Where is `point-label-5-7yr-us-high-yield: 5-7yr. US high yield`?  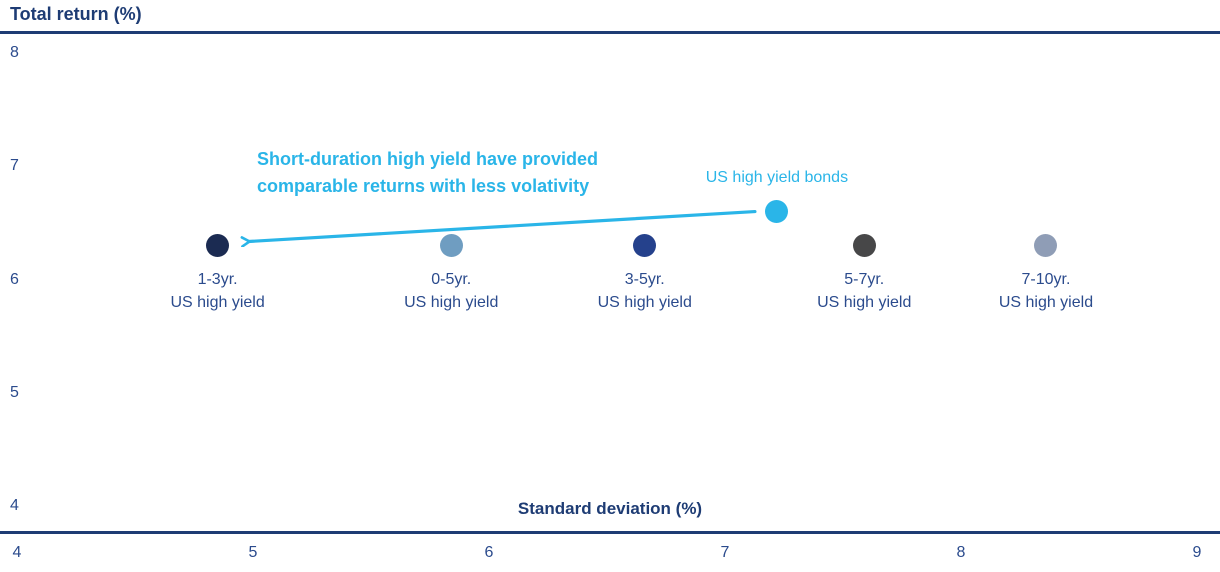
point-label-5-7yr-us-high-yield: 5-7yr. US high yield is located at coordinates (864, 291).